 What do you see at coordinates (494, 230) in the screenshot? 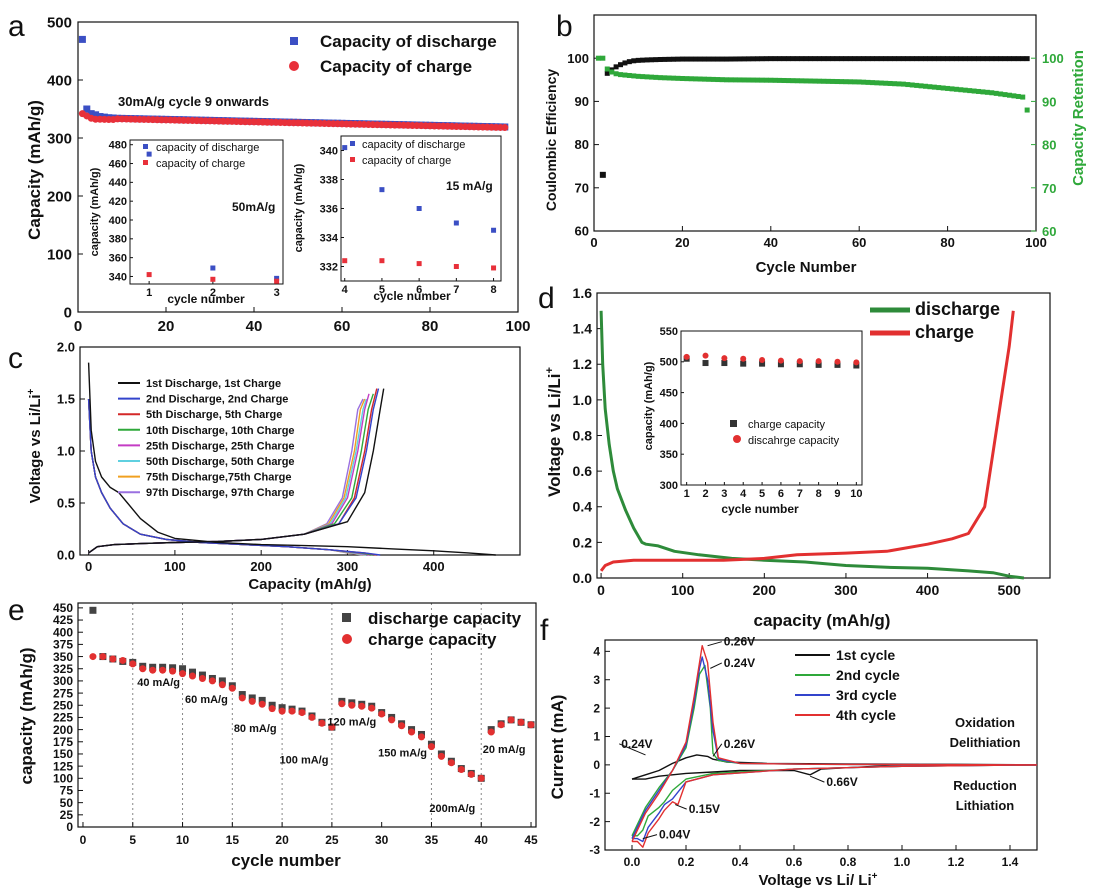
I see `panel-a-inset2-discharge-point` at bounding box center [494, 230].